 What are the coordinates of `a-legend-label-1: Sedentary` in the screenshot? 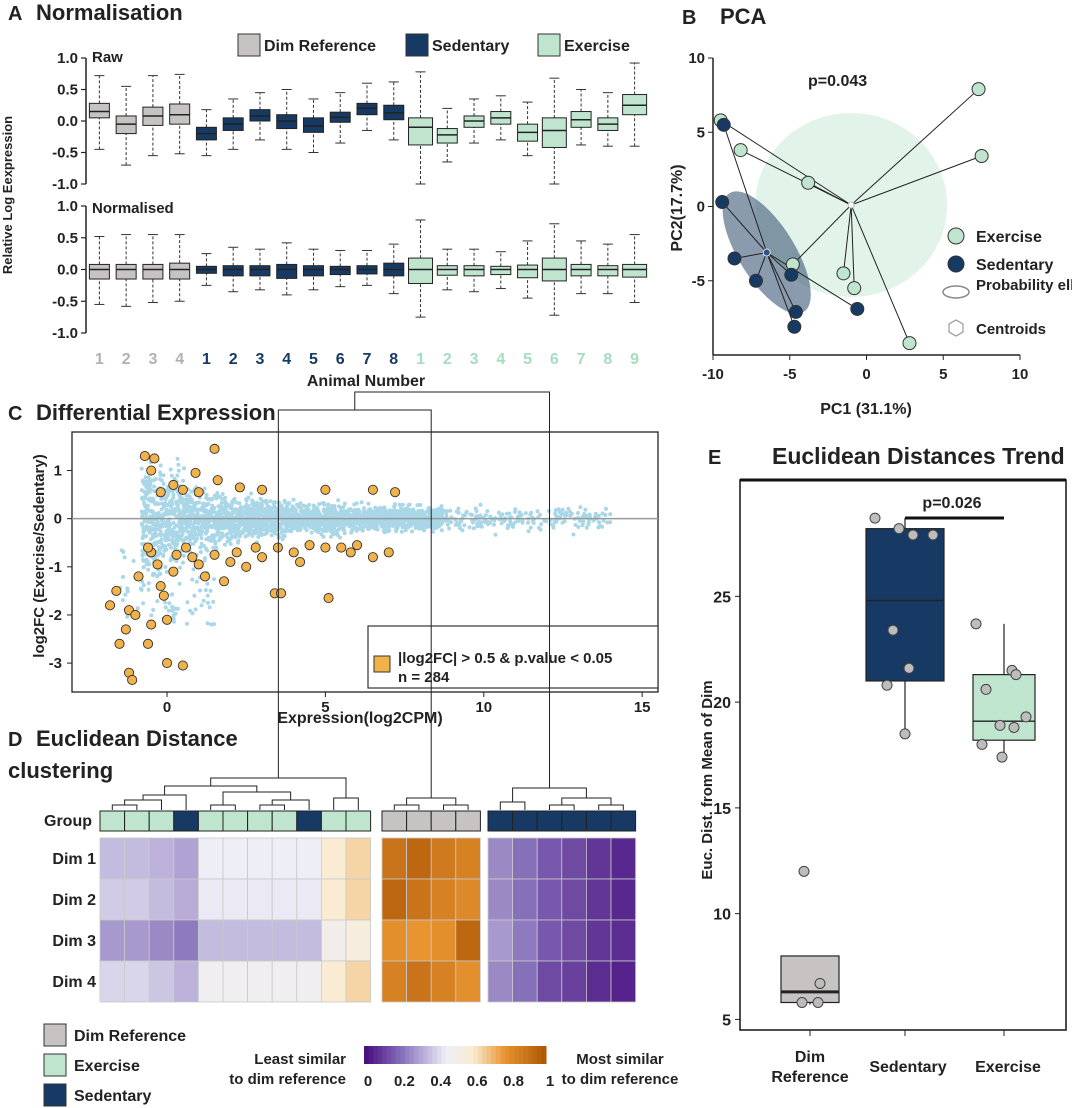 It's located at (470, 46).